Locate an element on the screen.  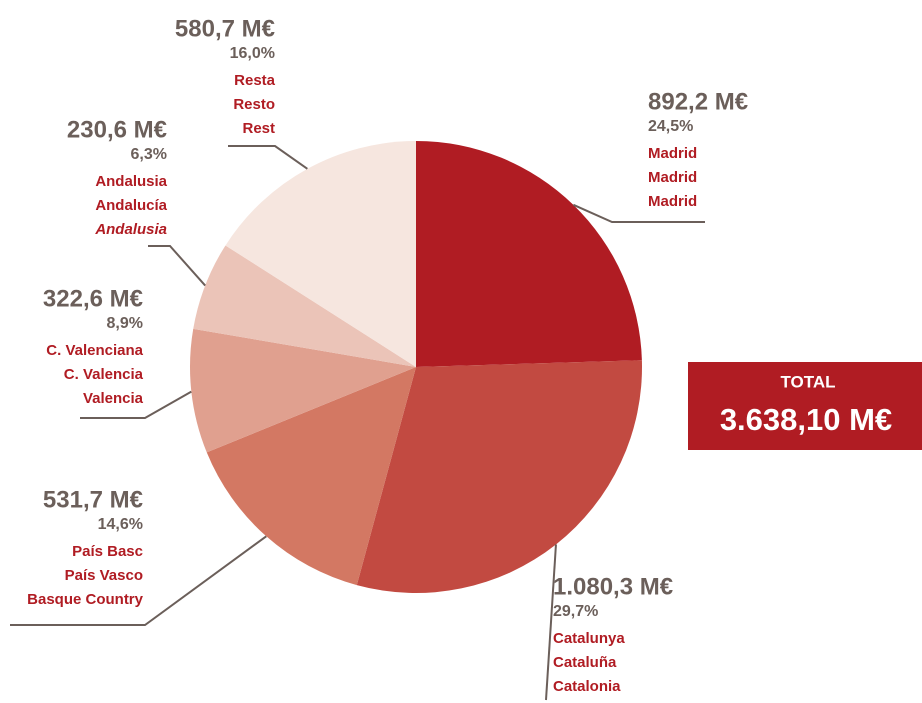
category-label-en: Andalusia is located at coordinates (130, 229).